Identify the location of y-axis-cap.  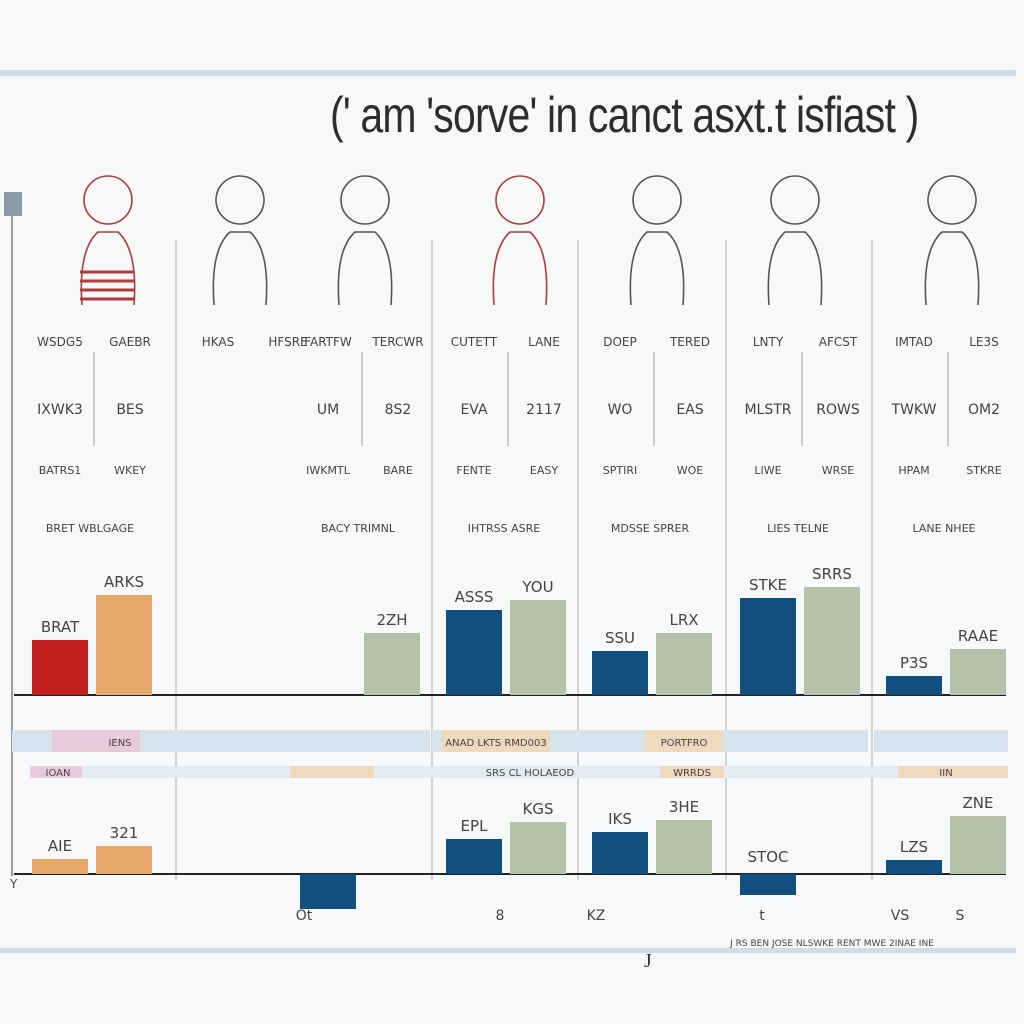
(13, 204).